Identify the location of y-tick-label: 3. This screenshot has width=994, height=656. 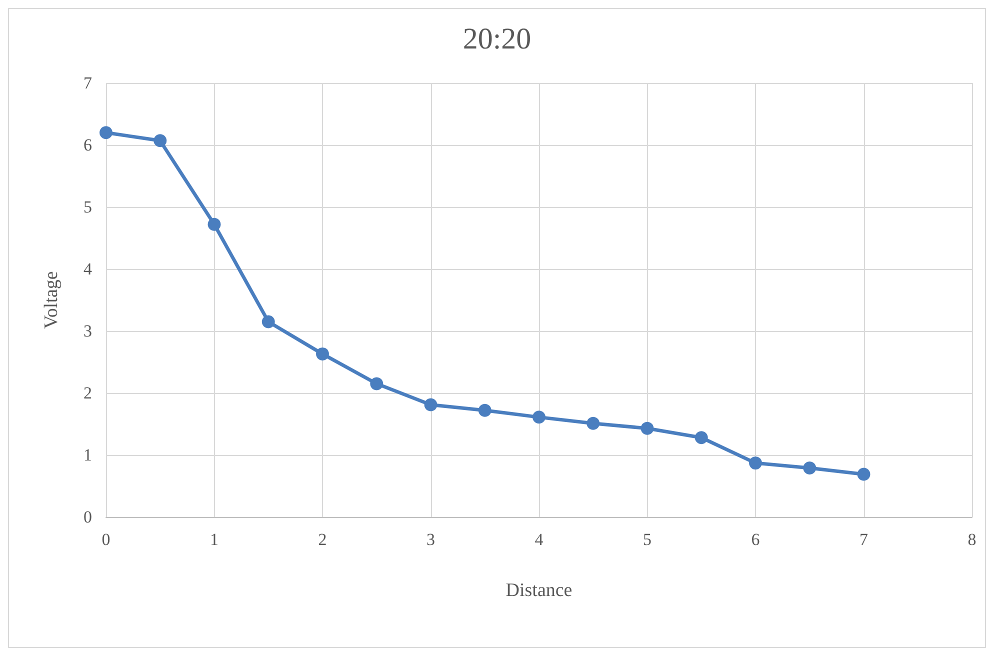
(88, 331).